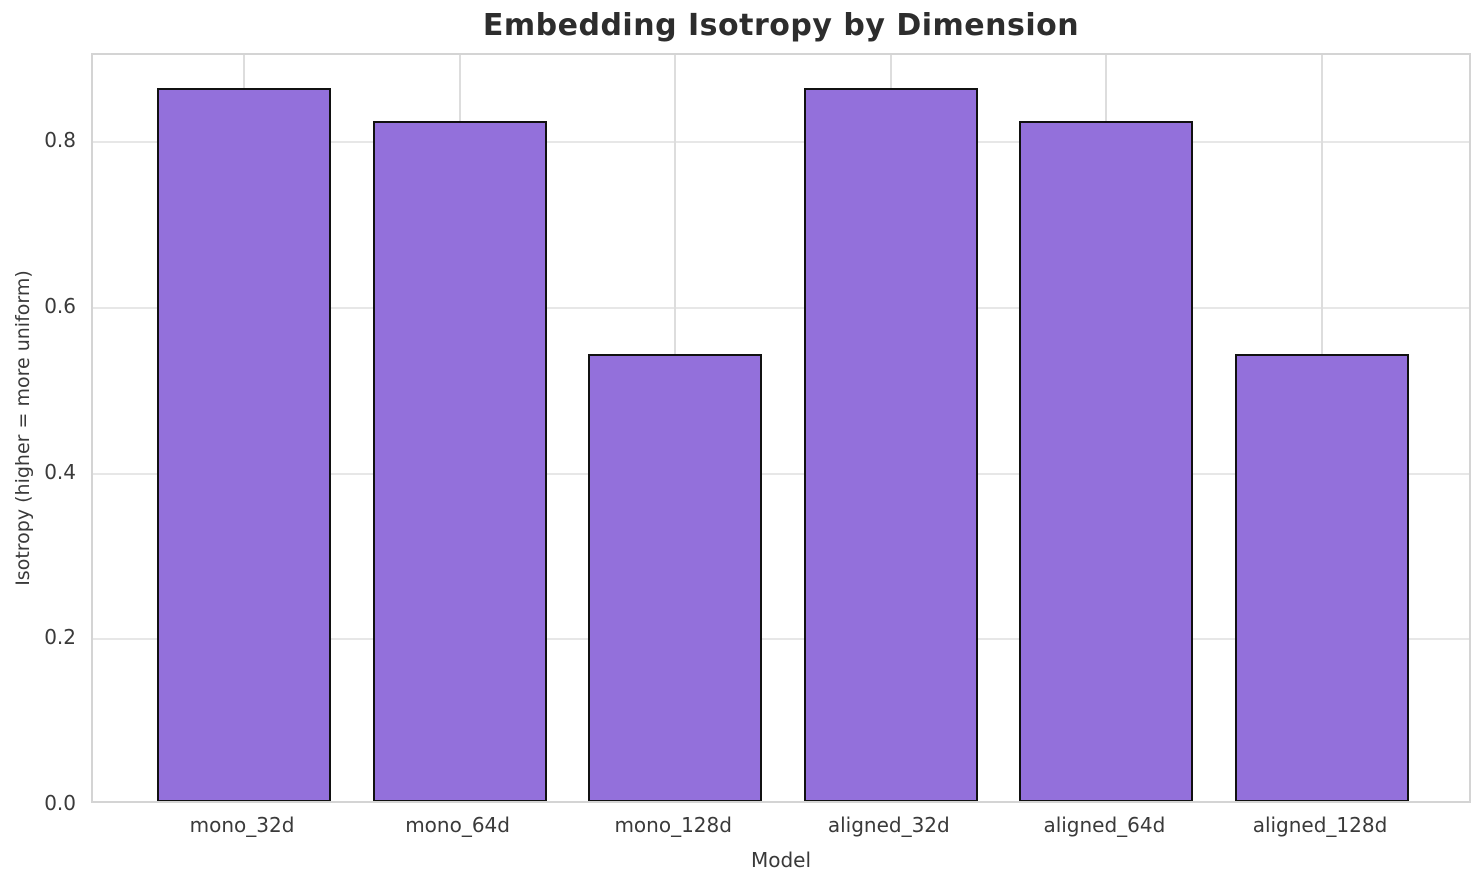 The width and height of the screenshot is (1484, 885). I want to click on x-tick-label-mono_128d: mono_128d, so click(673, 825).